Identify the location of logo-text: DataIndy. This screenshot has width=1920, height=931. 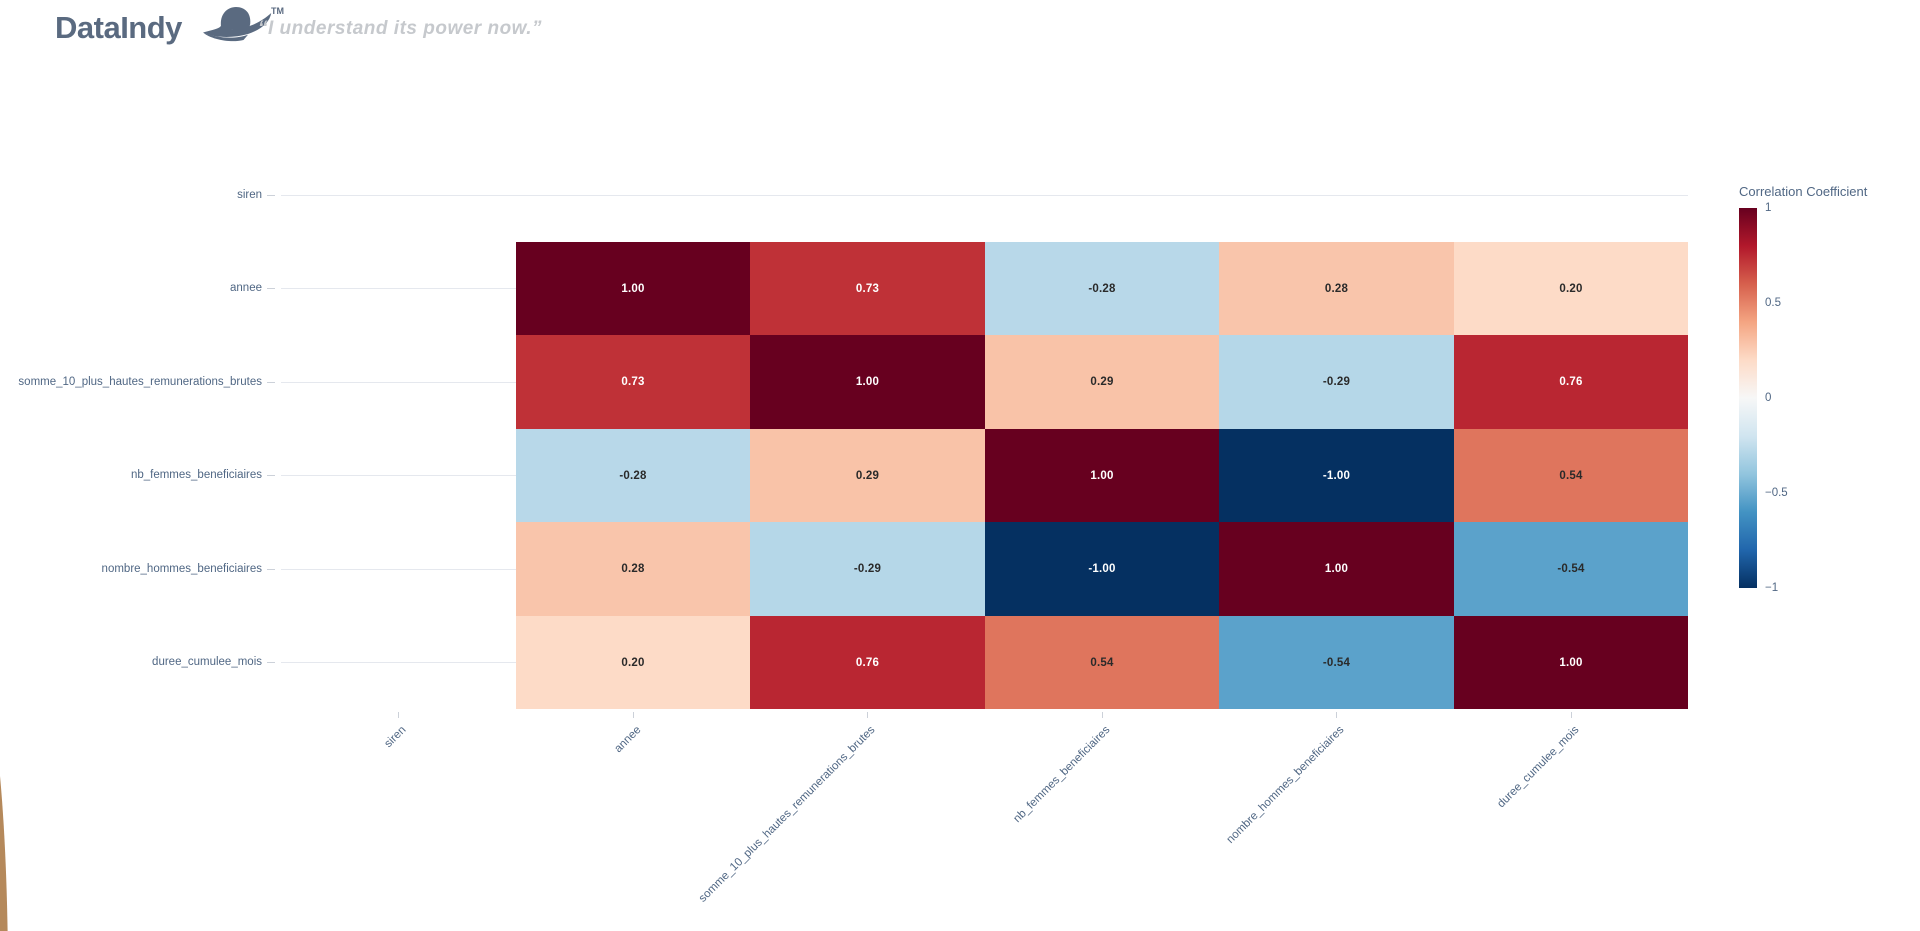
(118, 27).